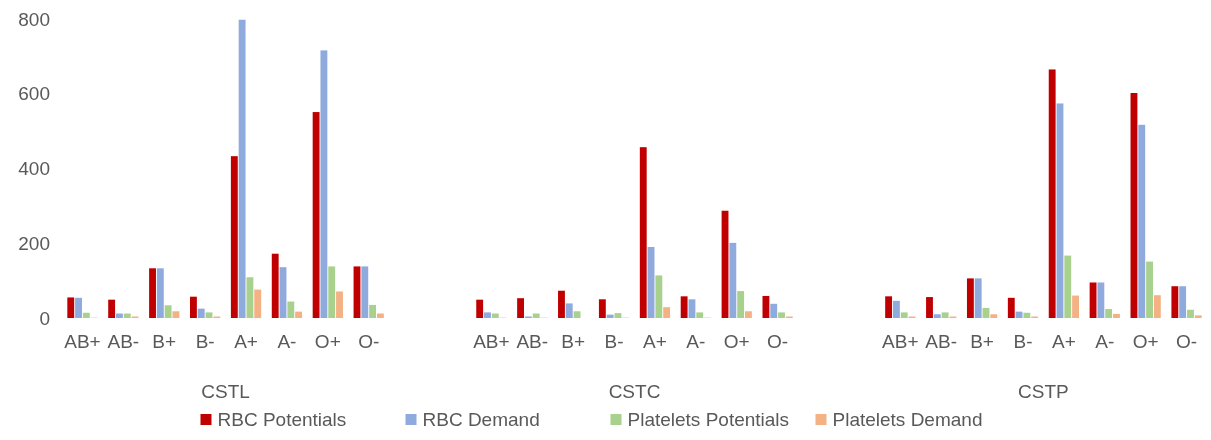  I want to click on text: CSTL, so click(225, 391).